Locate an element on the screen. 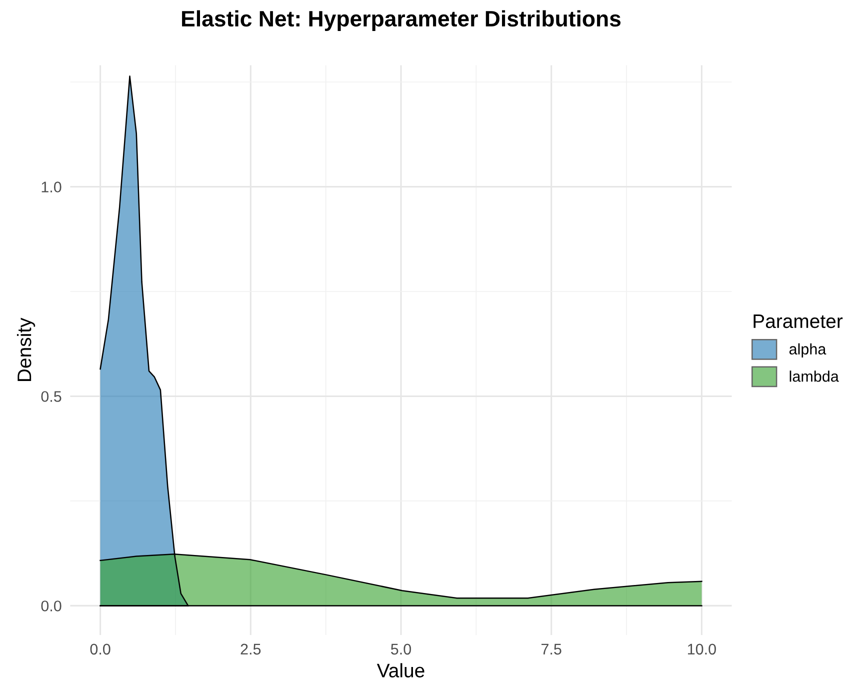 This screenshot has width=867, height=684. y-axis-title: Density is located at coordinates (26, 349).